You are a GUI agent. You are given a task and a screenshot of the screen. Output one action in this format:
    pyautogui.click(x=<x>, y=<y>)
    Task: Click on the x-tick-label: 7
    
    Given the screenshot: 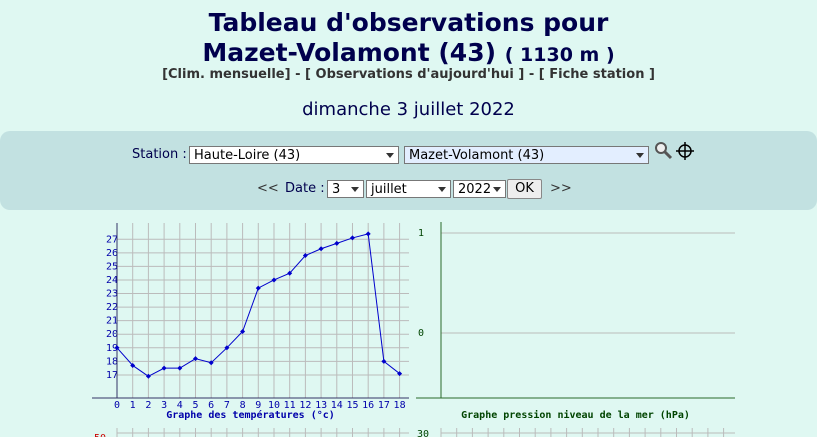 What is the action you would take?
    pyautogui.click(x=227, y=405)
    